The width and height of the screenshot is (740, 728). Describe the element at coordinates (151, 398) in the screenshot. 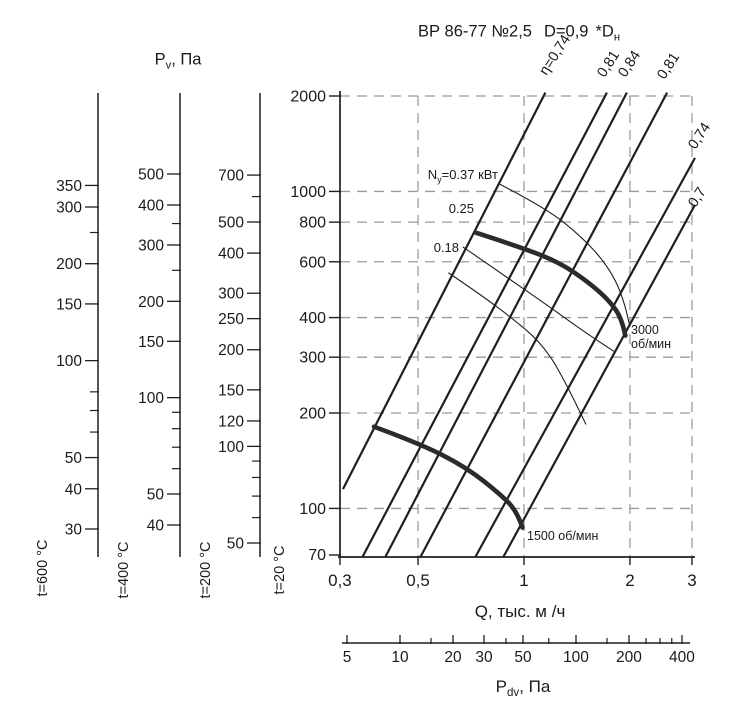

I see `temp-scale-1-label-100: 100` at that location.